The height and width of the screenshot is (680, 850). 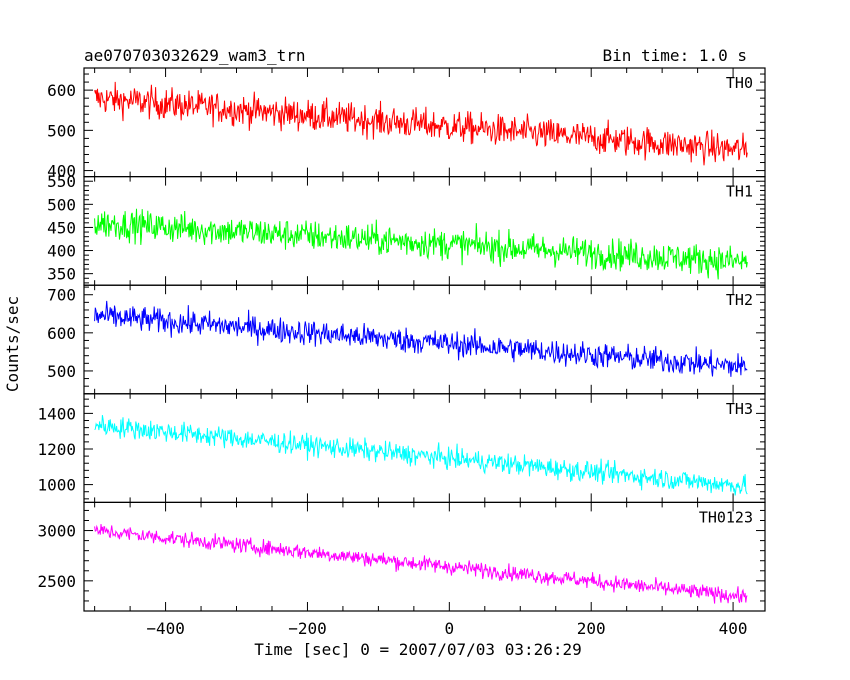 What do you see at coordinates (450, 628) in the screenshot?
I see `x-tick-label: 0` at bounding box center [450, 628].